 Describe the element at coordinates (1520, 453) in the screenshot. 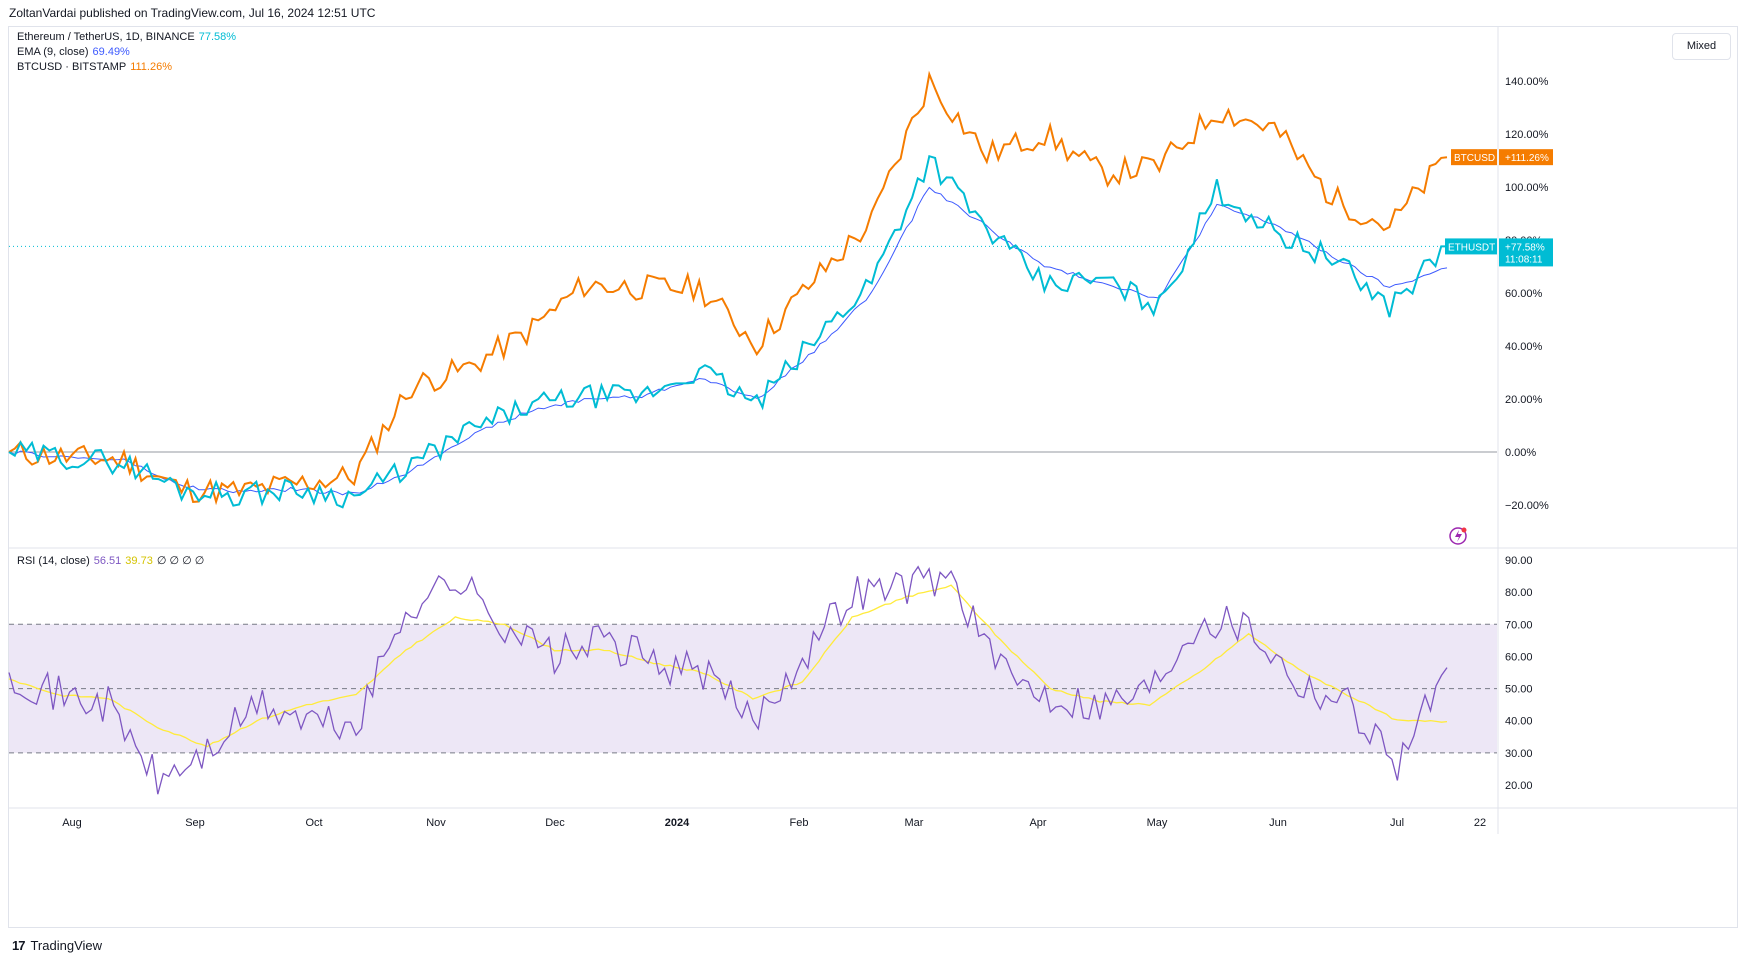

I see `main-y-tick-label: 0.00%` at that location.